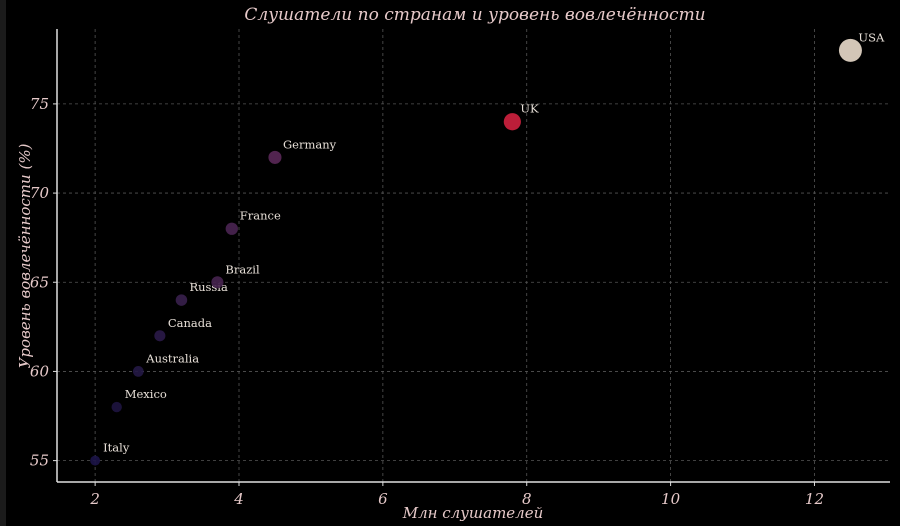 The height and width of the screenshot is (526, 900). I want to click on point-germany, so click(275, 157).